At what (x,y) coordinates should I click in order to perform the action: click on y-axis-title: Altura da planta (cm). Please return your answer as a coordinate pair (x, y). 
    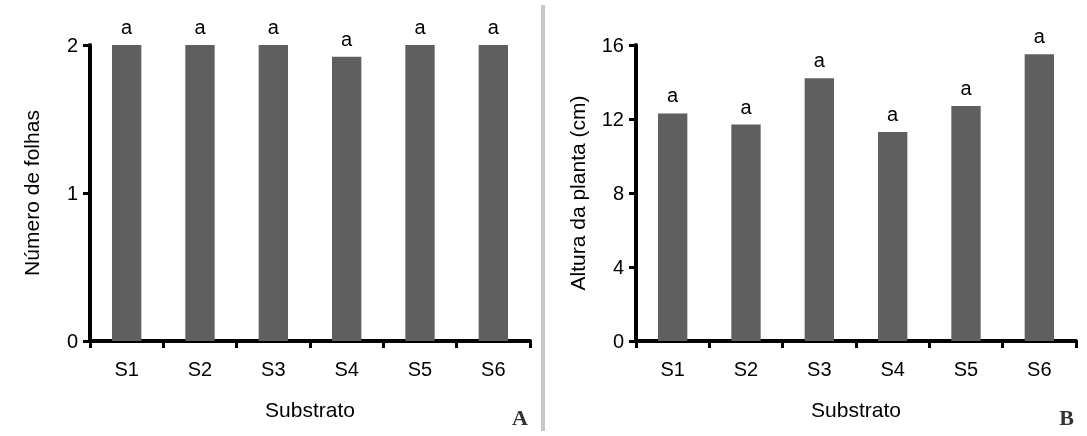
    Looking at the image, I should click on (577, 193).